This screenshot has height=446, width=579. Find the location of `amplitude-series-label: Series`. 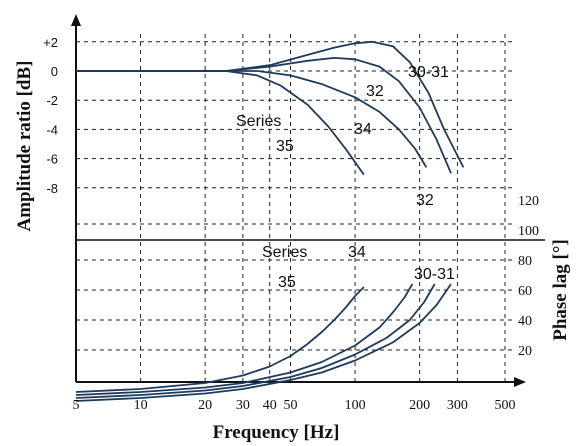

amplitude-series-label: Series is located at coordinates (258, 121).